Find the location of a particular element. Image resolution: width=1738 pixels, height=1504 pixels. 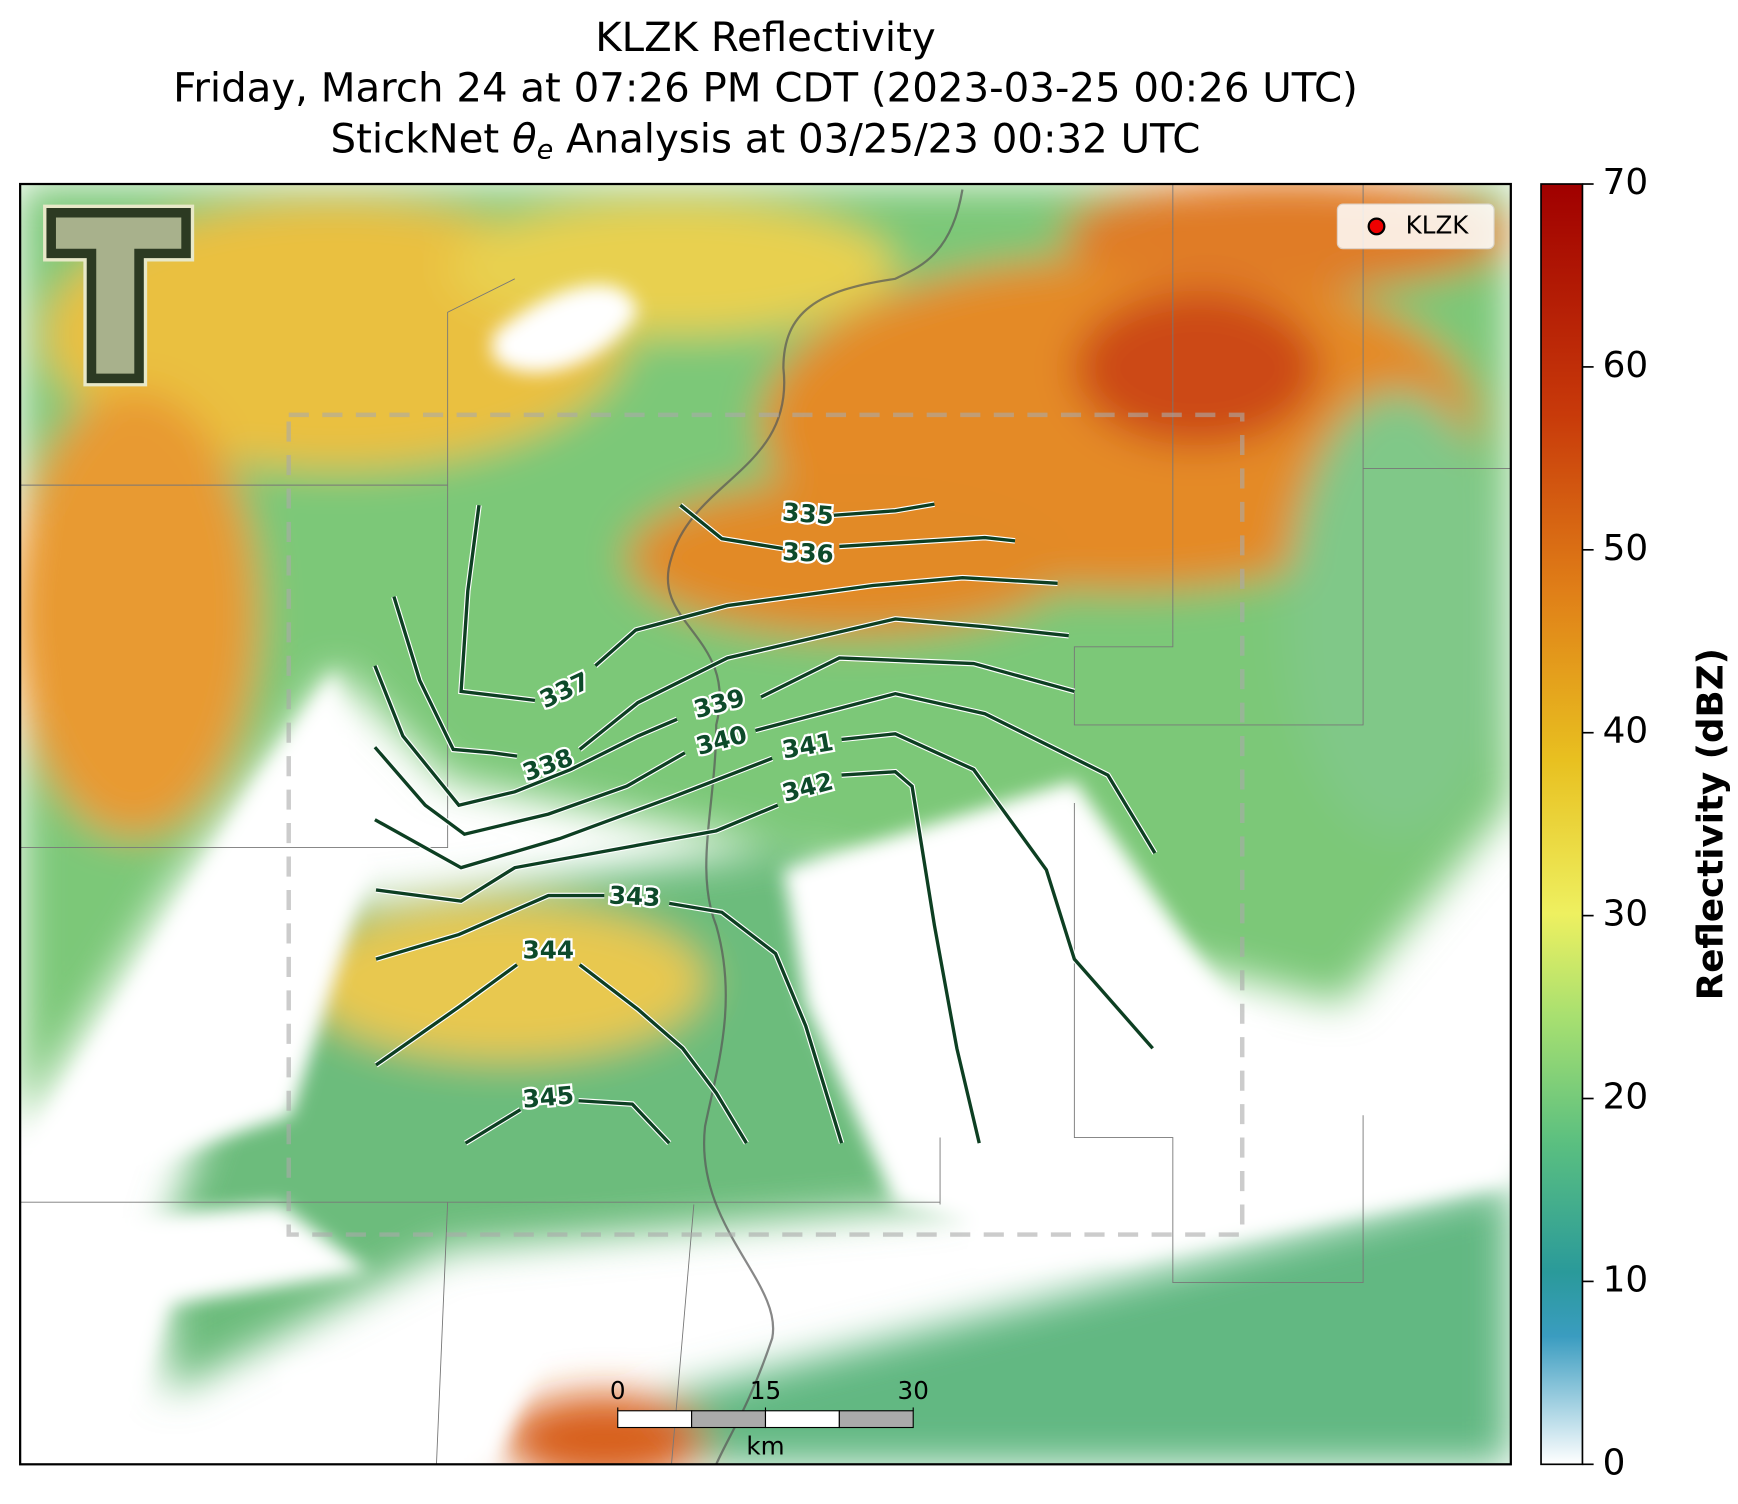

colorbar is located at coordinates (1562, 824).